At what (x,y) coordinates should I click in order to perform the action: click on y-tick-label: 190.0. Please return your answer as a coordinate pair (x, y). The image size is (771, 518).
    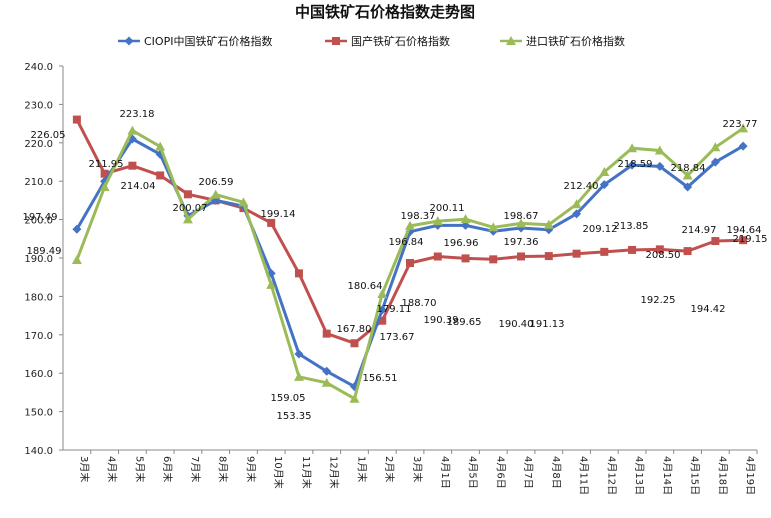
    Looking at the image, I should click on (38, 259).